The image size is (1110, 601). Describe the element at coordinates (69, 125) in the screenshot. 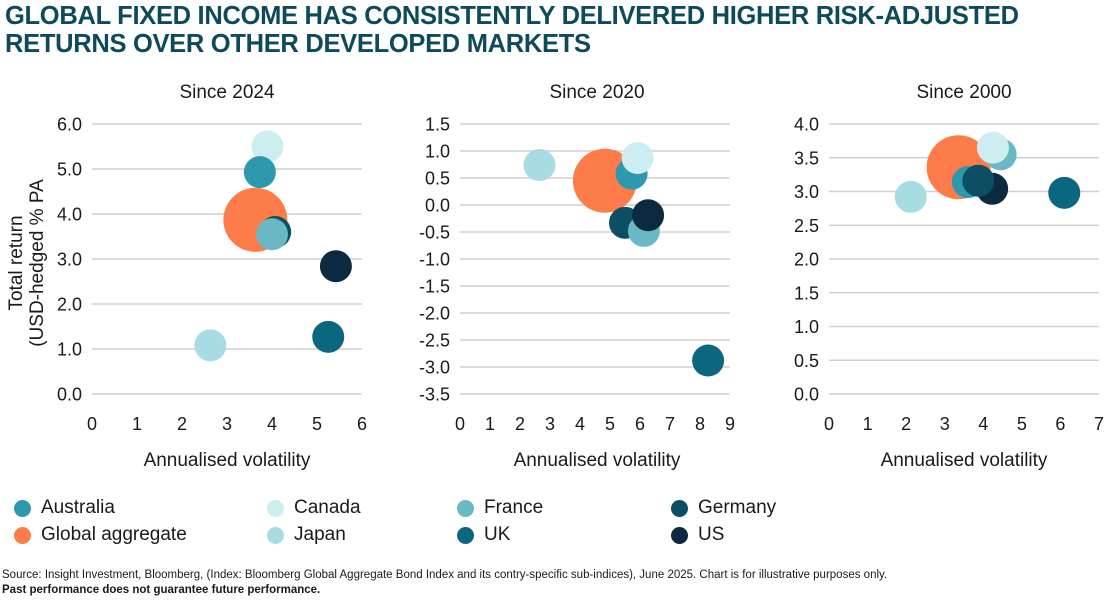

I see `y-tick-label: 6.0` at that location.